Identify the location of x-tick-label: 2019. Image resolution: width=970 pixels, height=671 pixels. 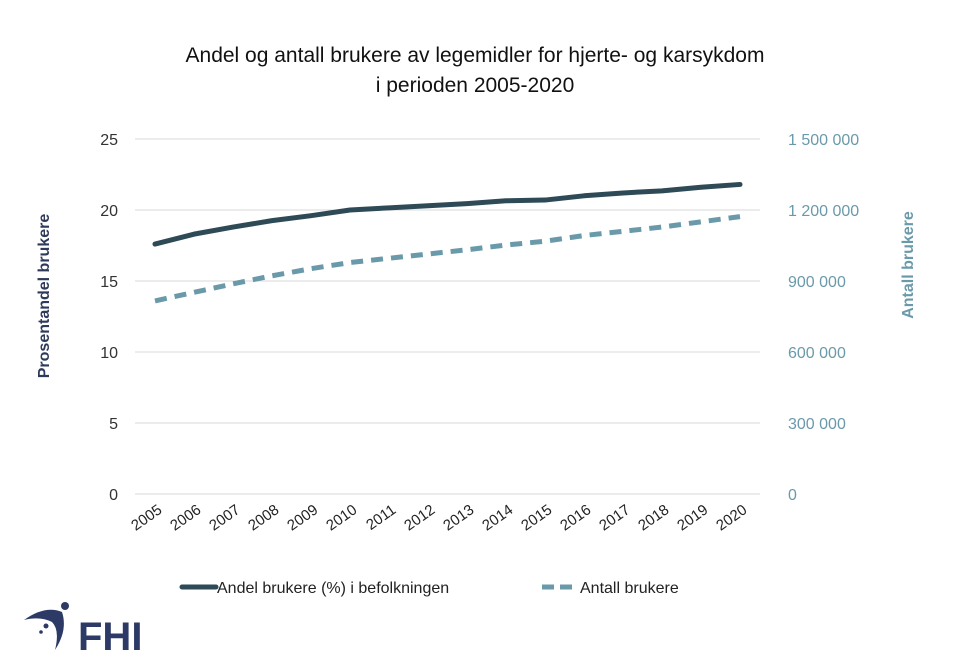
(692, 517).